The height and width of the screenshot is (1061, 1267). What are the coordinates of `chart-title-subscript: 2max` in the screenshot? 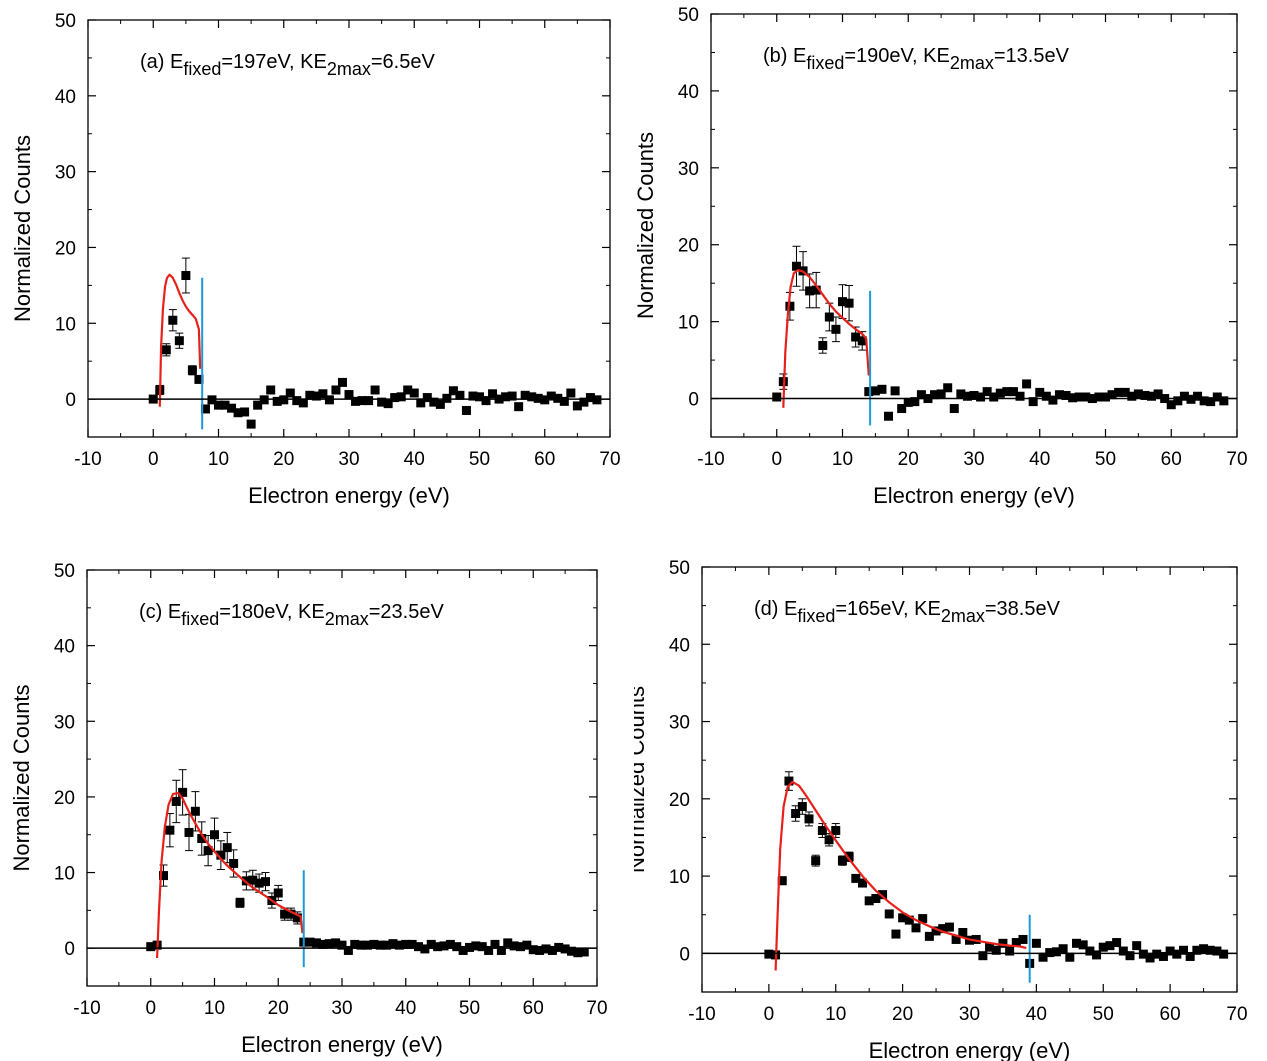 It's located at (972, 63).